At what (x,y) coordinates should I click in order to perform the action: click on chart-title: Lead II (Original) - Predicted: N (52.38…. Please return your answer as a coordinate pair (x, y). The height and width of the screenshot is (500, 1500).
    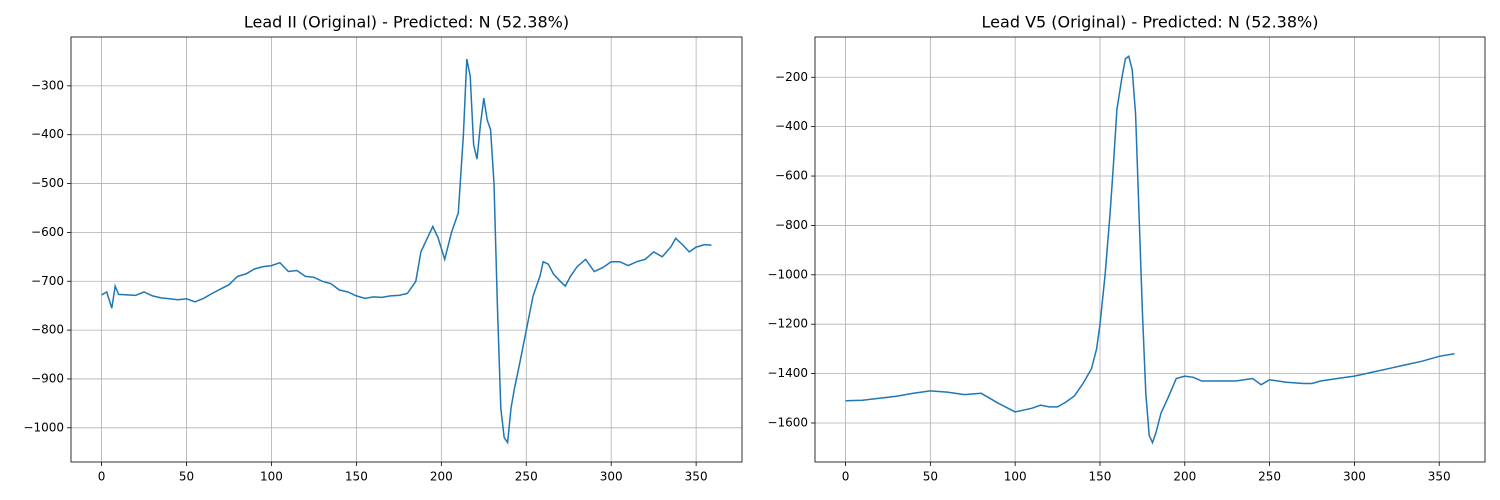
    Looking at the image, I should click on (406, 22).